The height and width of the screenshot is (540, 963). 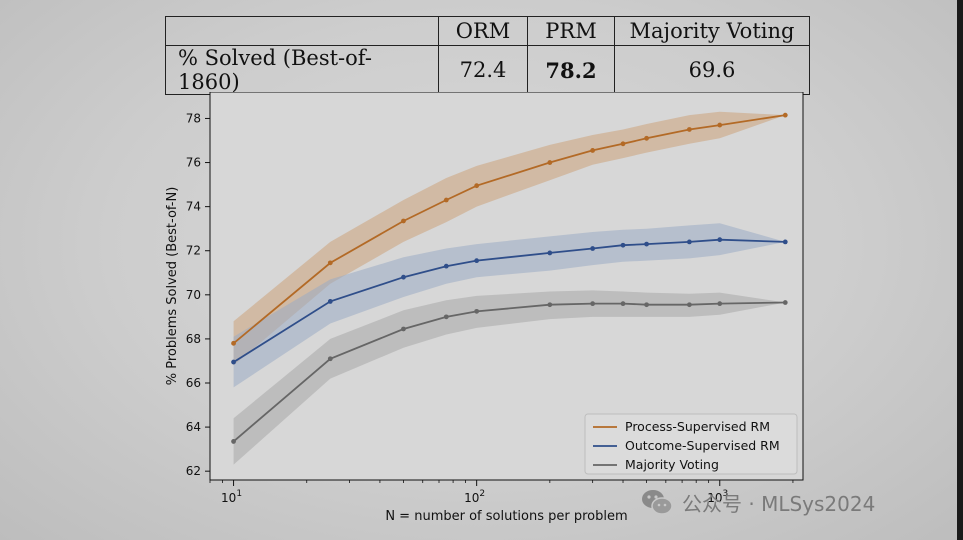 What do you see at coordinates (506, 516) in the screenshot?
I see `x-axis-label: N = number of solutions per problem` at bounding box center [506, 516].